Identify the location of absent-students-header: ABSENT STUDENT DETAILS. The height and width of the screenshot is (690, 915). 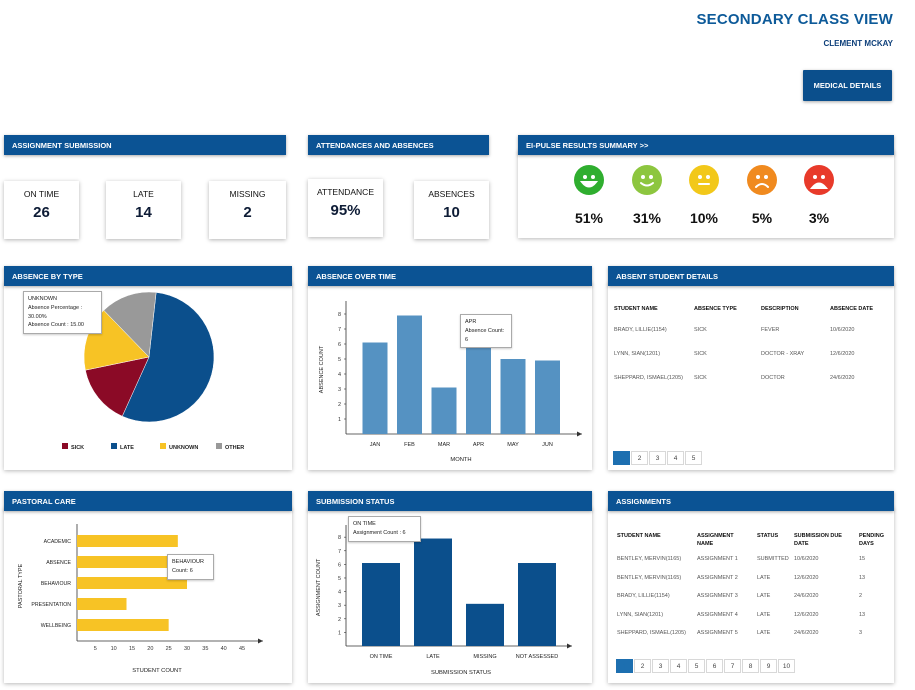
(751, 276).